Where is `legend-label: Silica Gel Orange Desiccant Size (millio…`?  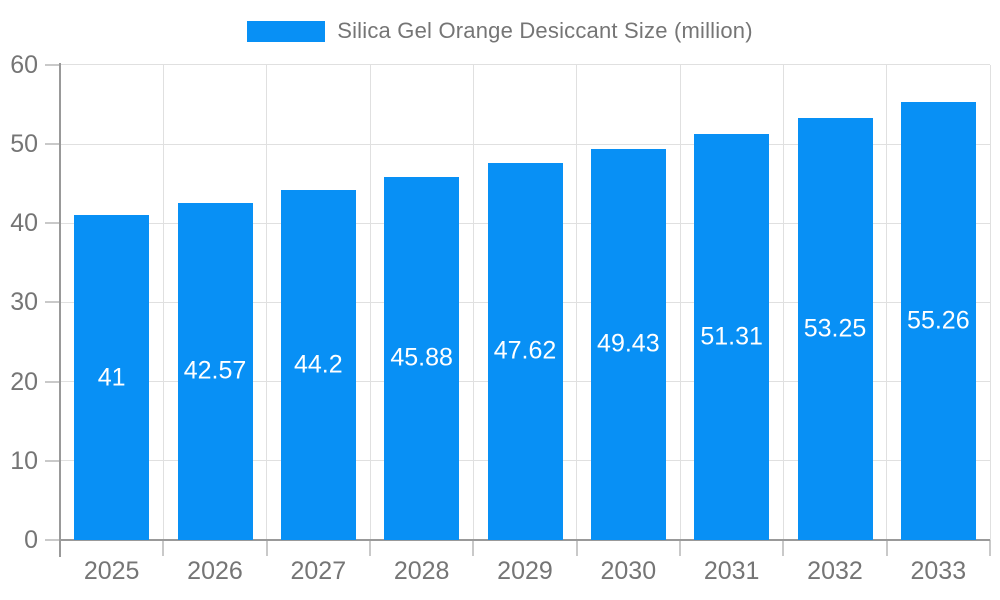
legend-label: Silica Gel Orange Desiccant Size (millio… is located at coordinates (545, 30).